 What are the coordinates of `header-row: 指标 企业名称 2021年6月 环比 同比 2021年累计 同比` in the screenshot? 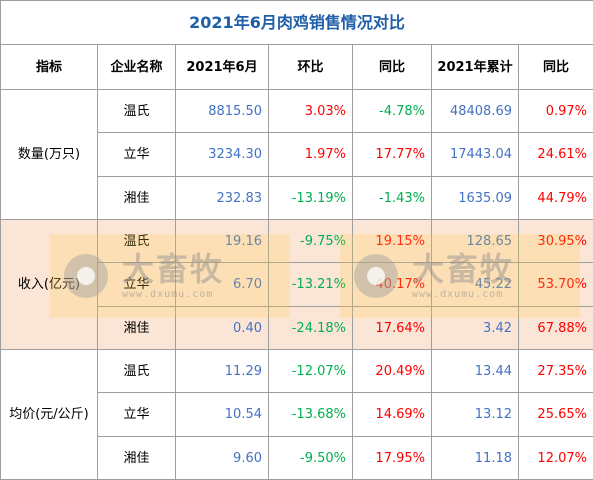 It's located at (297, 67).